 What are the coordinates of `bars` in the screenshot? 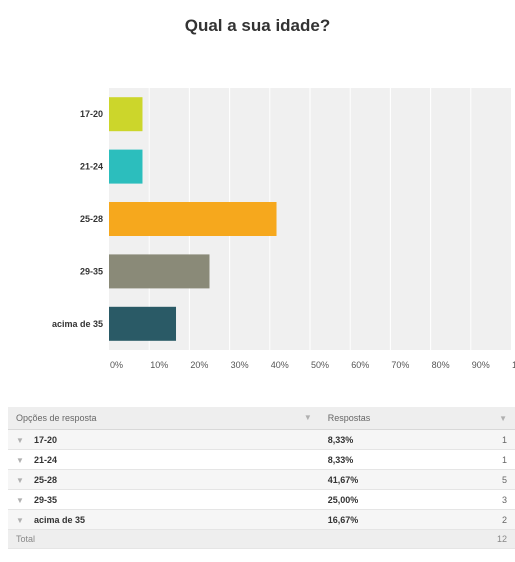 It's located at (193, 219).